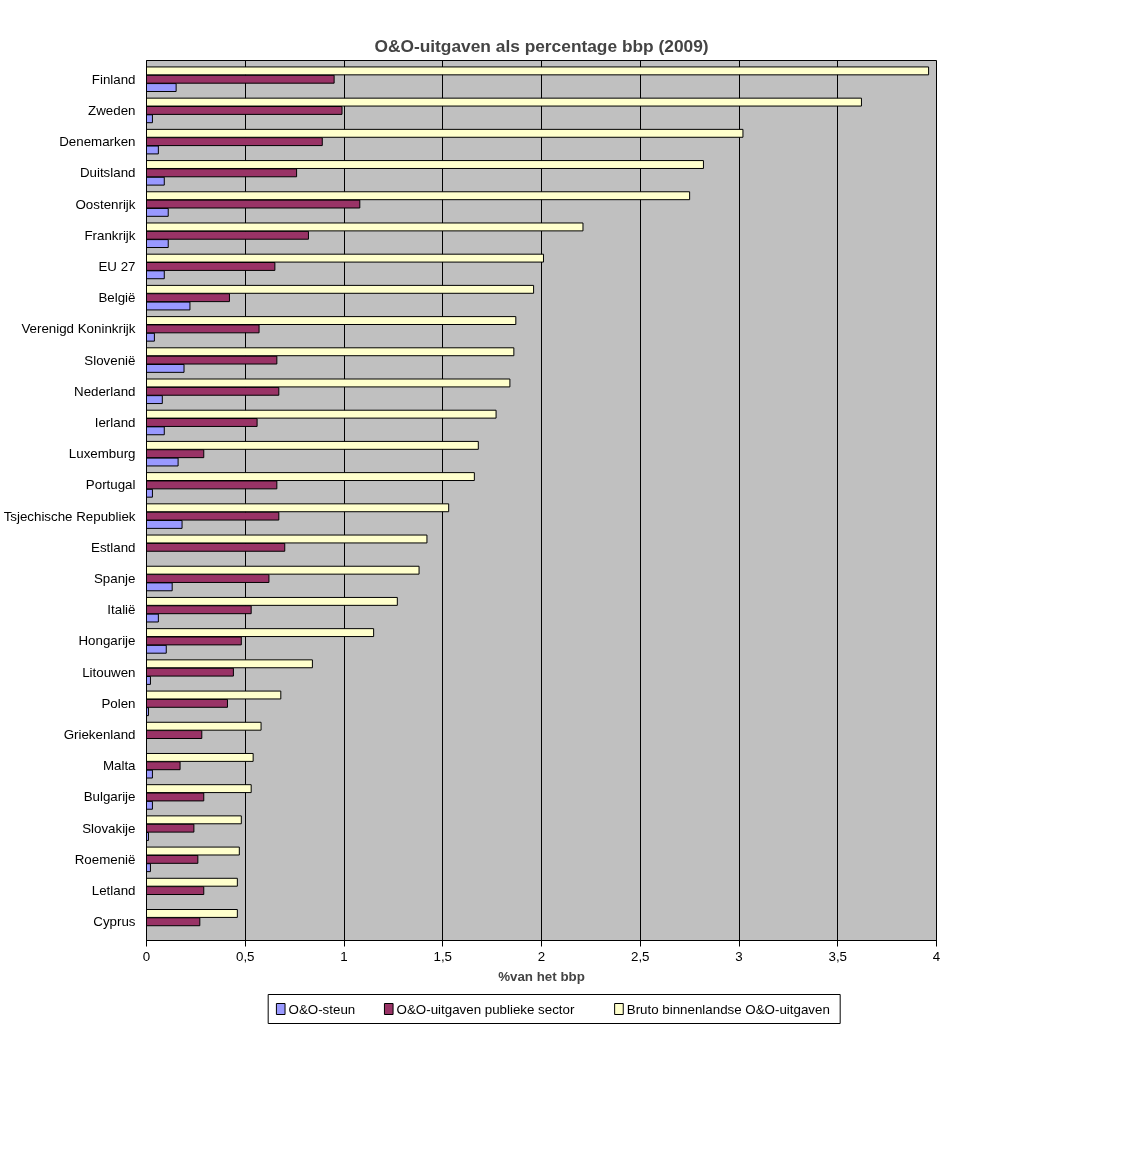  Describe the element at coordinates (728, 1009) in the screenshot. I see `legend-label: Bruto binnenlandse O&O-uitgaven` at that location.